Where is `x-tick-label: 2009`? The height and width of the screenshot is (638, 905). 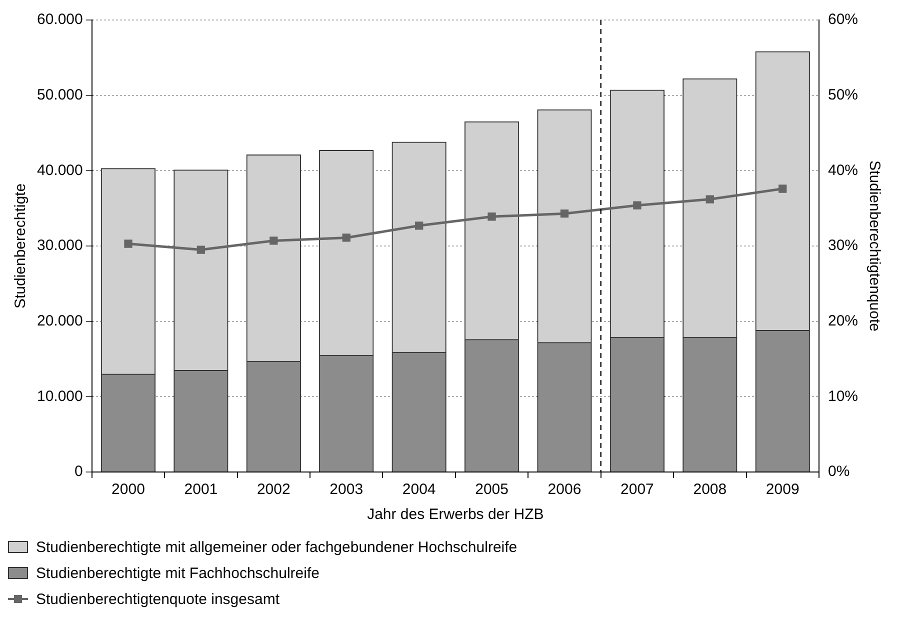 x-tick-label: 2009 is located at coordinates (783, 489).